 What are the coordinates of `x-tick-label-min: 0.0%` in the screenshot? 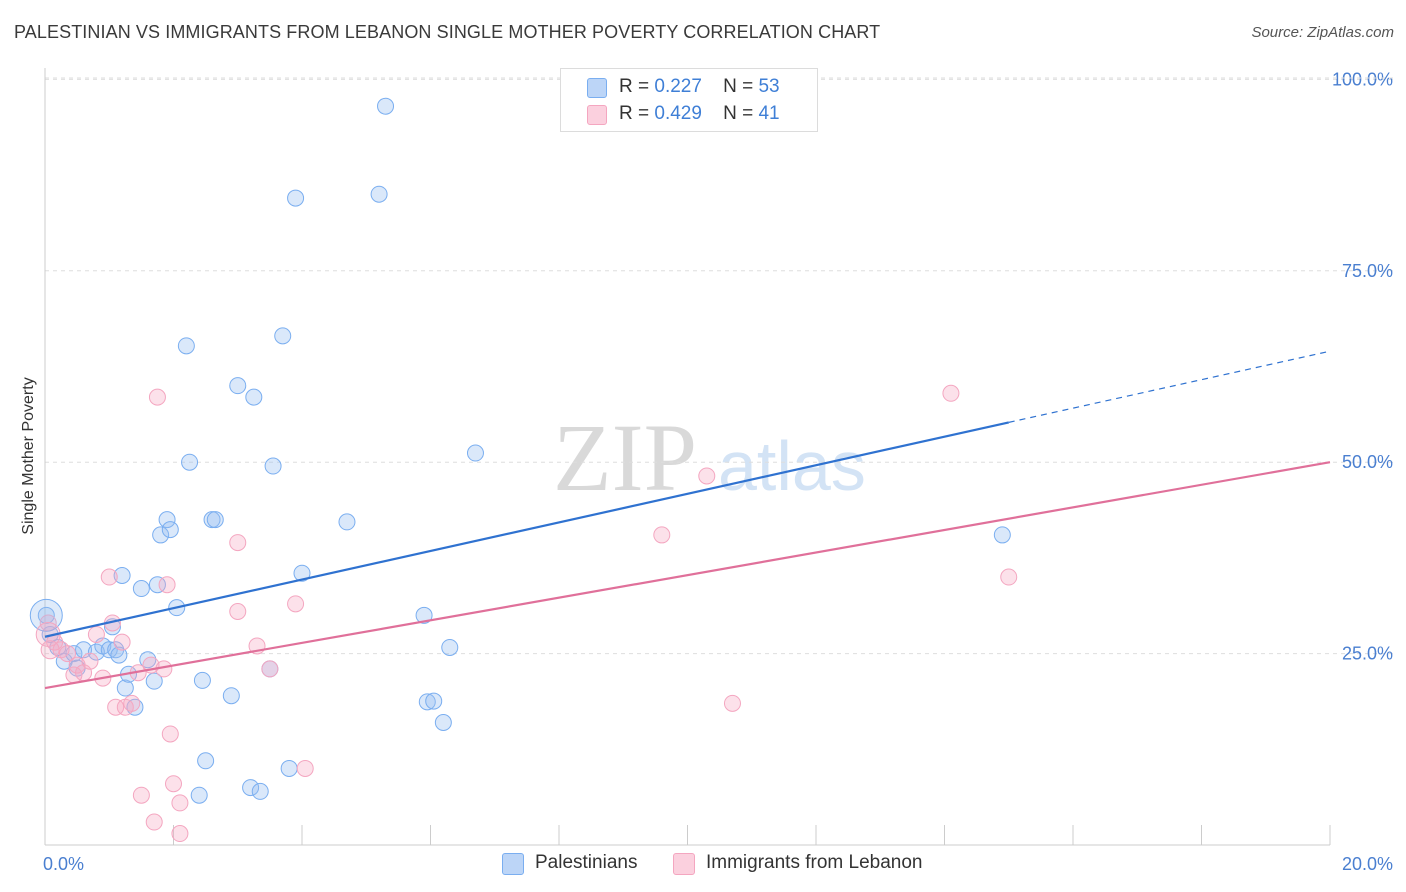 It's located at (63, 864).